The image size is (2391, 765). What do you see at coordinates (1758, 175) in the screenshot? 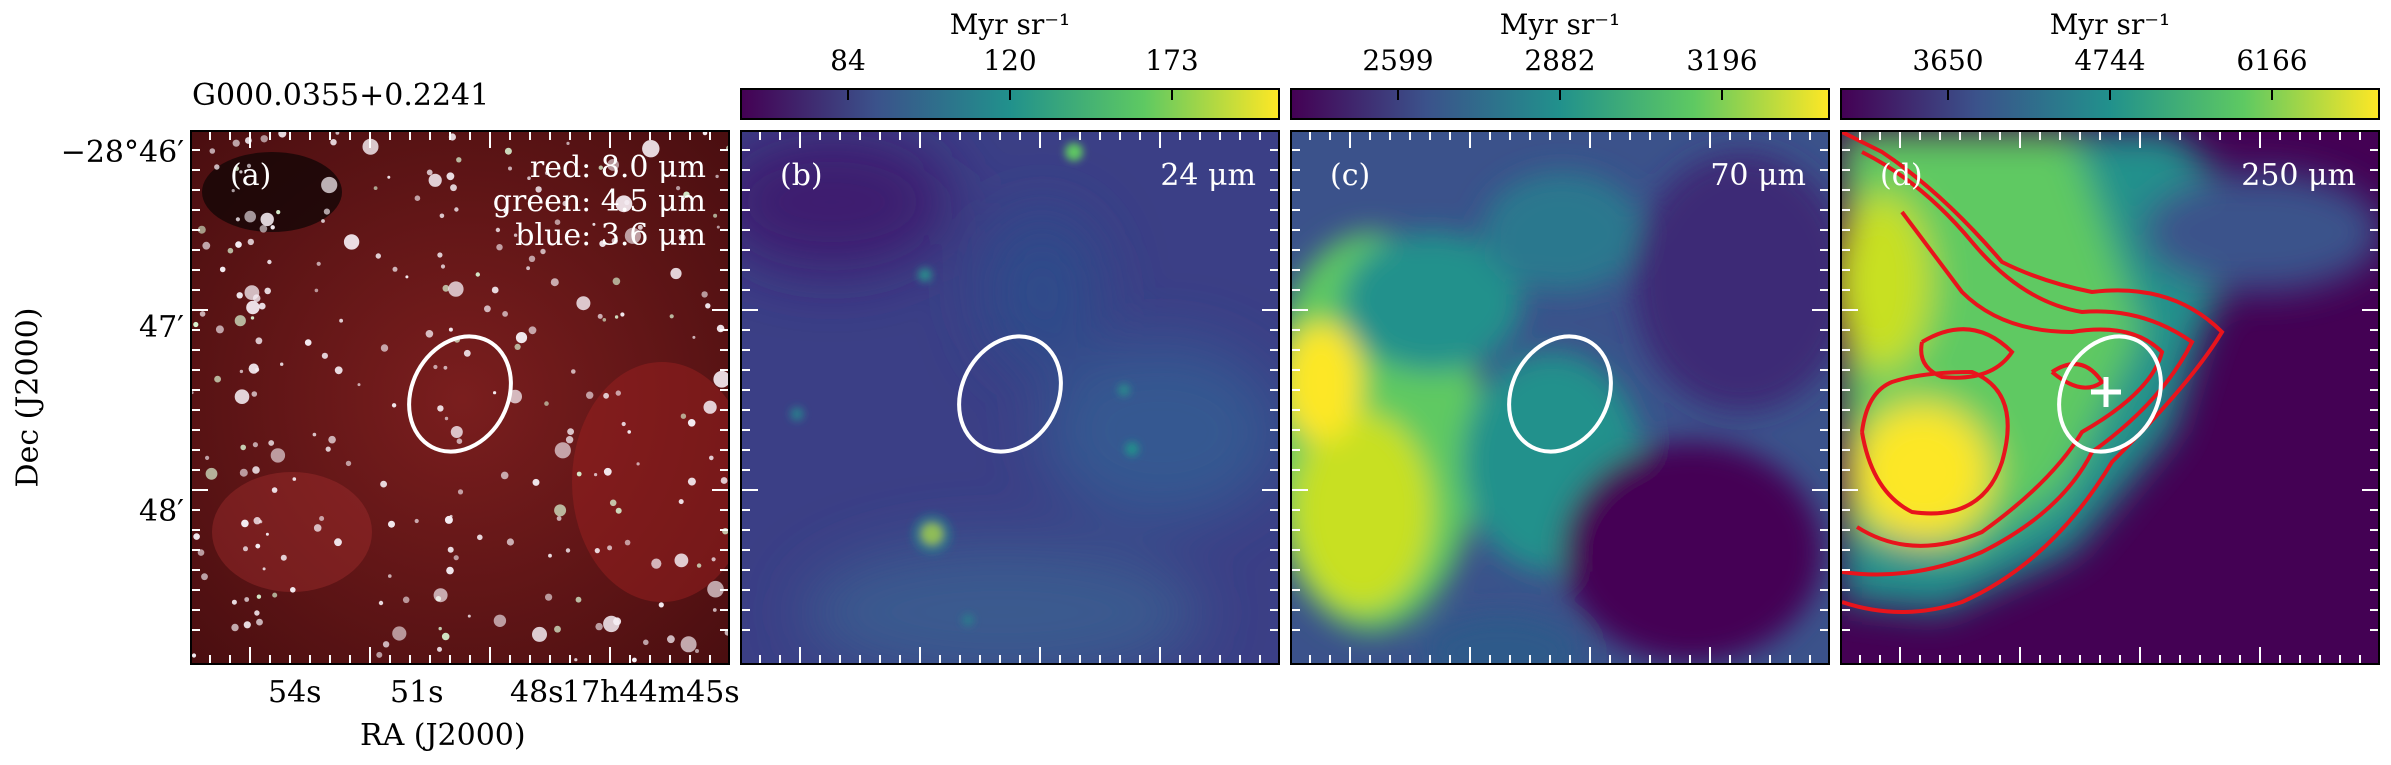
I see `panel-c-band: 70 μm` at bounding box center [1758, 175].